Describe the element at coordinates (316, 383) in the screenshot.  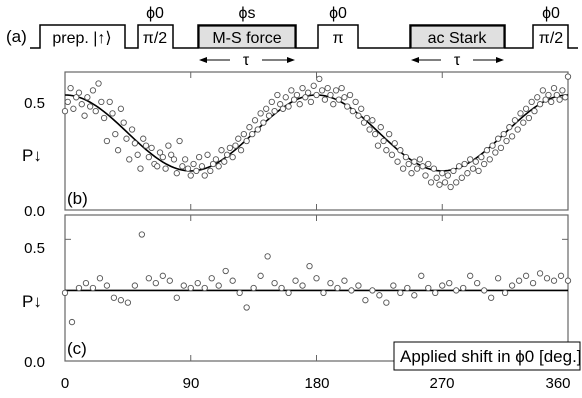
I see `xtick-label-180: 180` at that location.